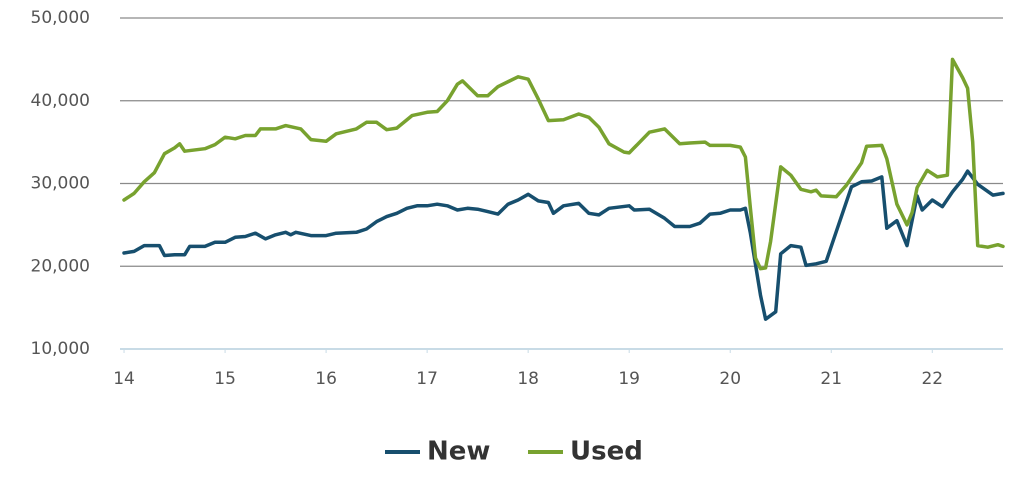 The image size is (1024, 501). What do you see at coordinates (458, 452) in the screenshot?
I see `legend-label: New` at bounding box center [458, 452].